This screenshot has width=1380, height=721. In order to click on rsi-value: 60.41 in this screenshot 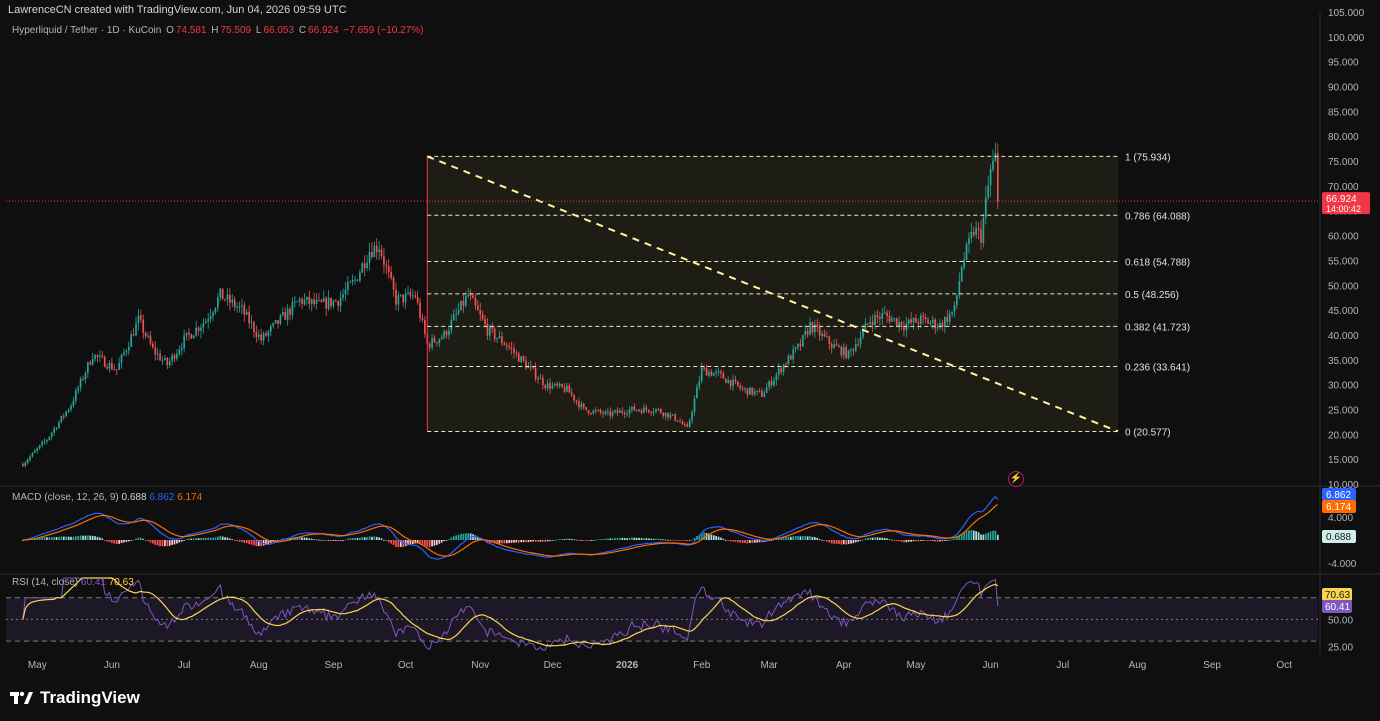, I will do `click(93, 582)`.